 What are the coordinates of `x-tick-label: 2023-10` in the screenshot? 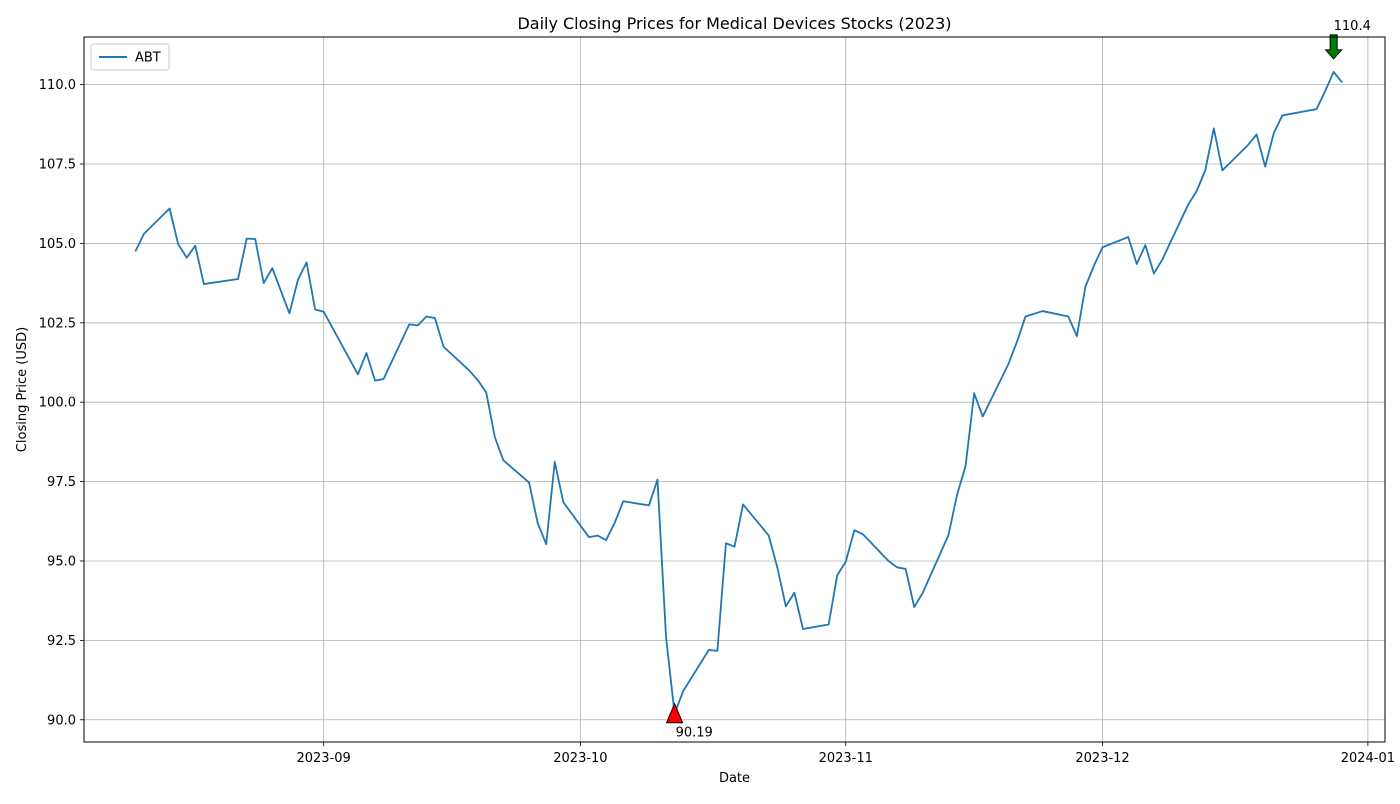 It's located at (580, 758).